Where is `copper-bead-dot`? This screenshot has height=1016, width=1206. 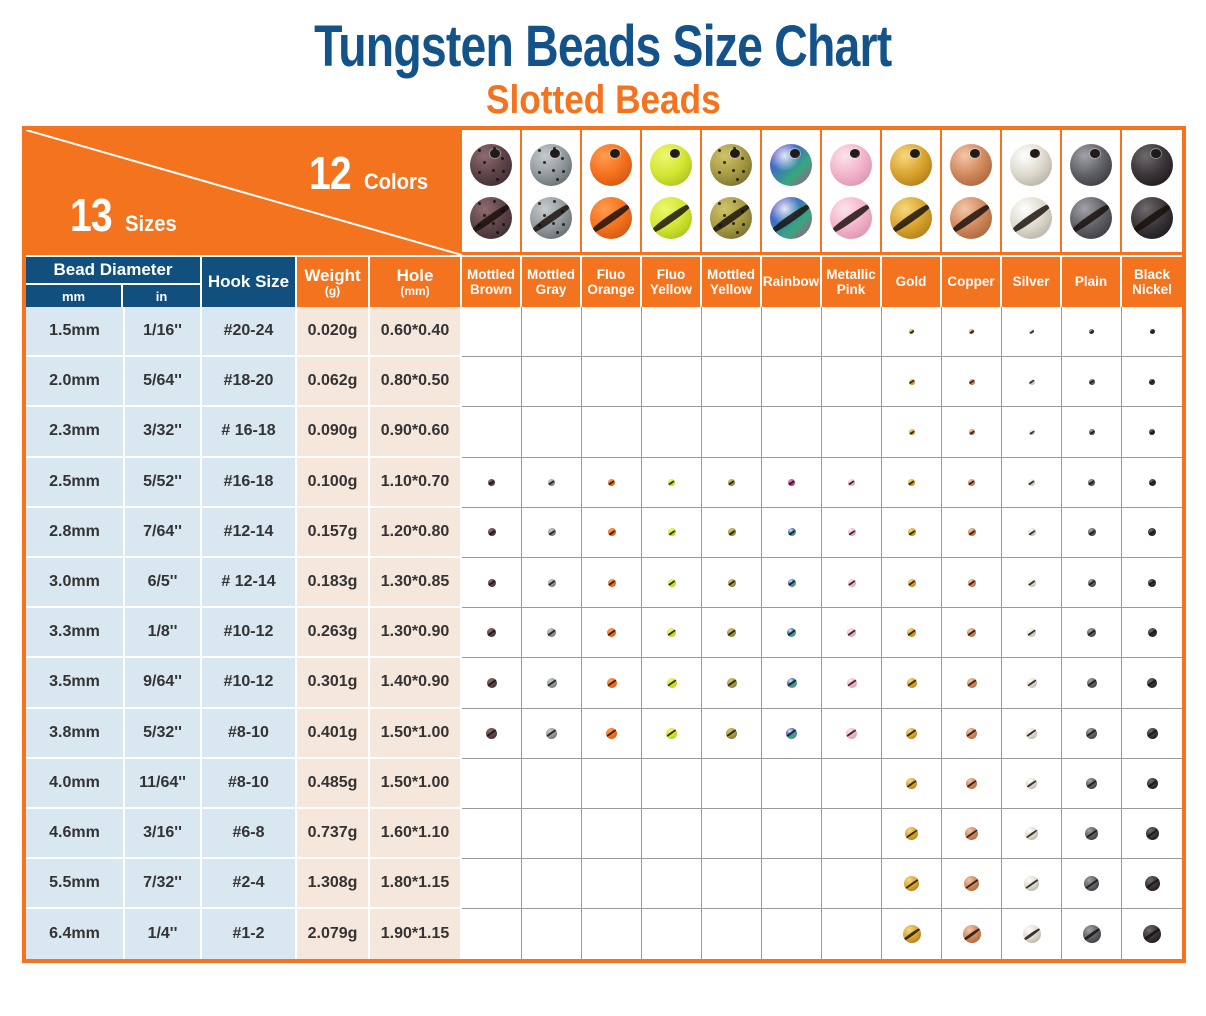 copper-bead-dot is located at coordinates (971, 332).